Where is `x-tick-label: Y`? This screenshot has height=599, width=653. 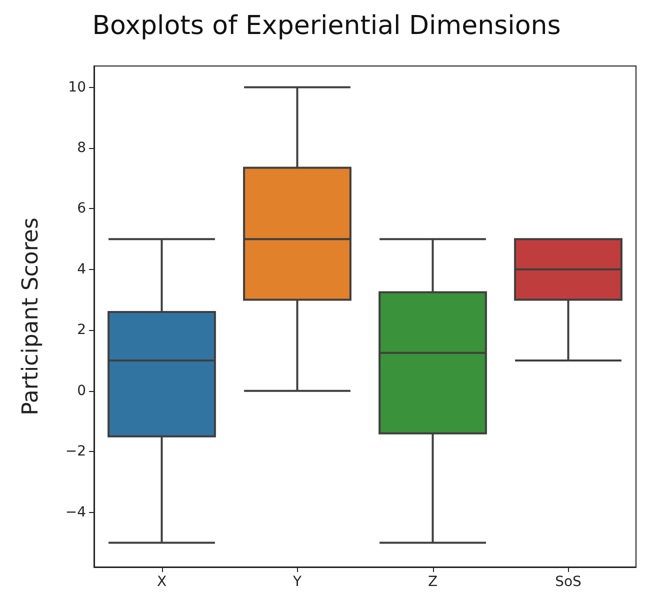 x-tick-label: Y is located at coordinates (297, 582).